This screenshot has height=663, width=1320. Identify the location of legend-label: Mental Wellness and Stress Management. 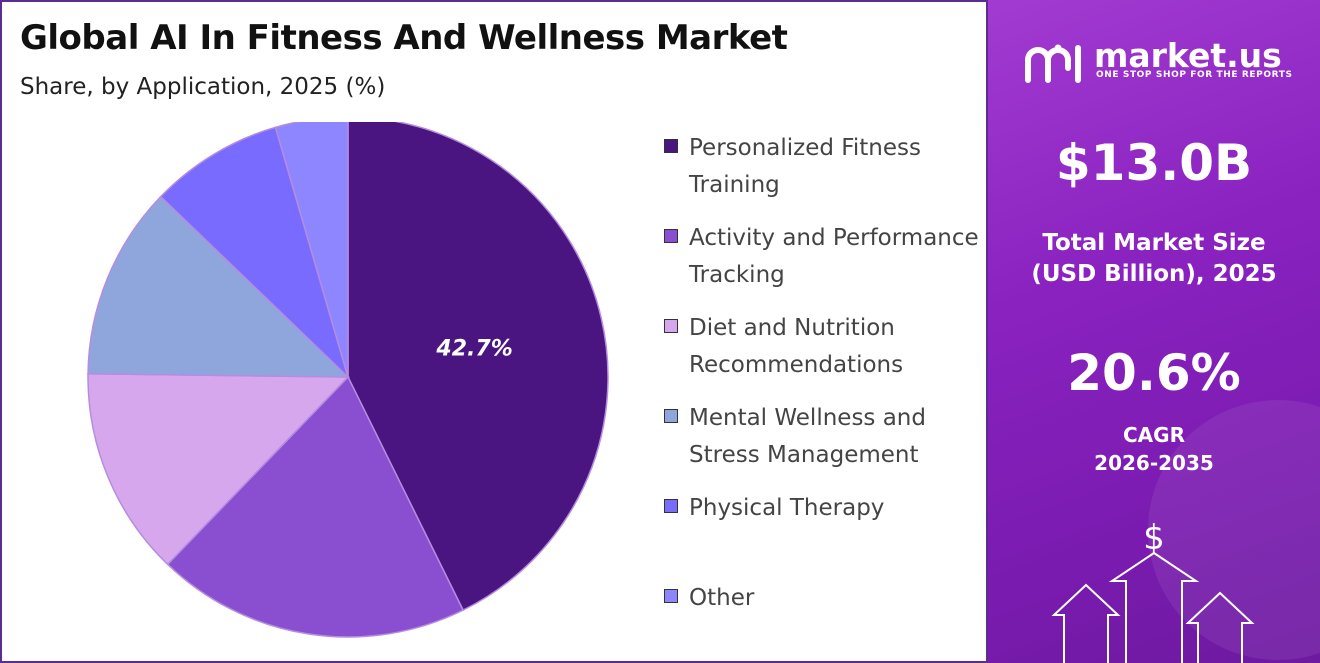
(807, 436).